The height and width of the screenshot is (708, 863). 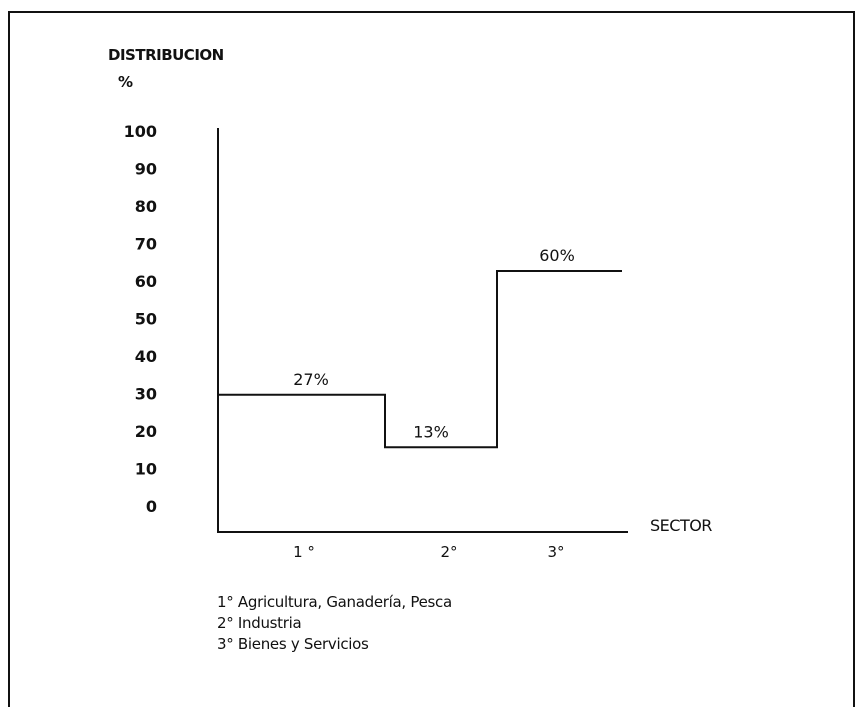 I want to click on y-tick-label: 20, so click(x=146, y=431).